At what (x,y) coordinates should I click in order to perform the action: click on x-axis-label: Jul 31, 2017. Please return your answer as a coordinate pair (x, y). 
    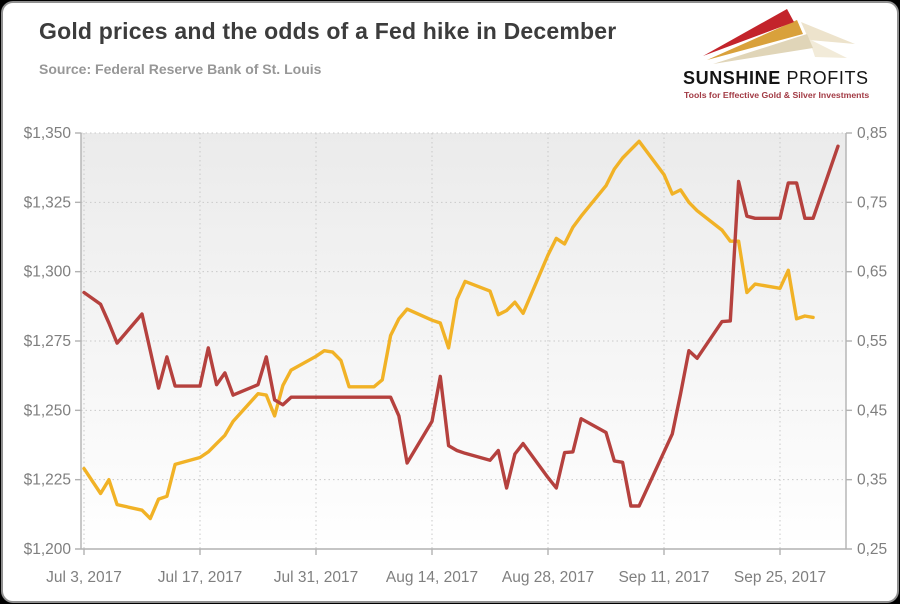
    Looking at the image, I should click on (316, 577).